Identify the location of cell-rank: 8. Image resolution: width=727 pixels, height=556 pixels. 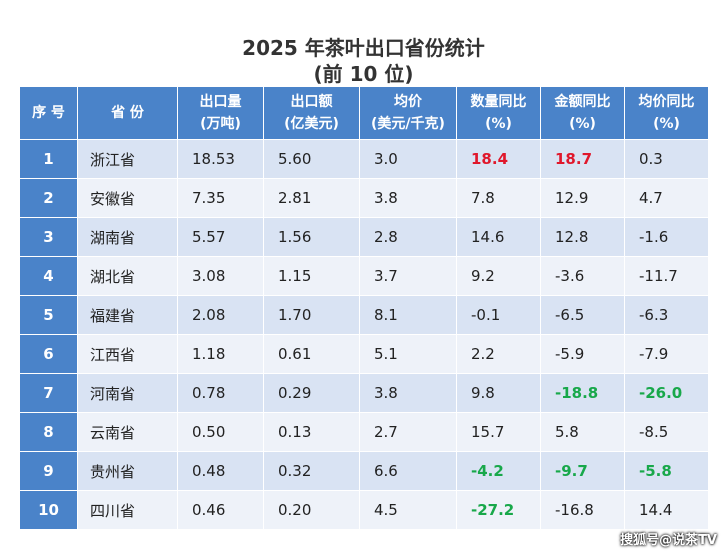
(48, 432).